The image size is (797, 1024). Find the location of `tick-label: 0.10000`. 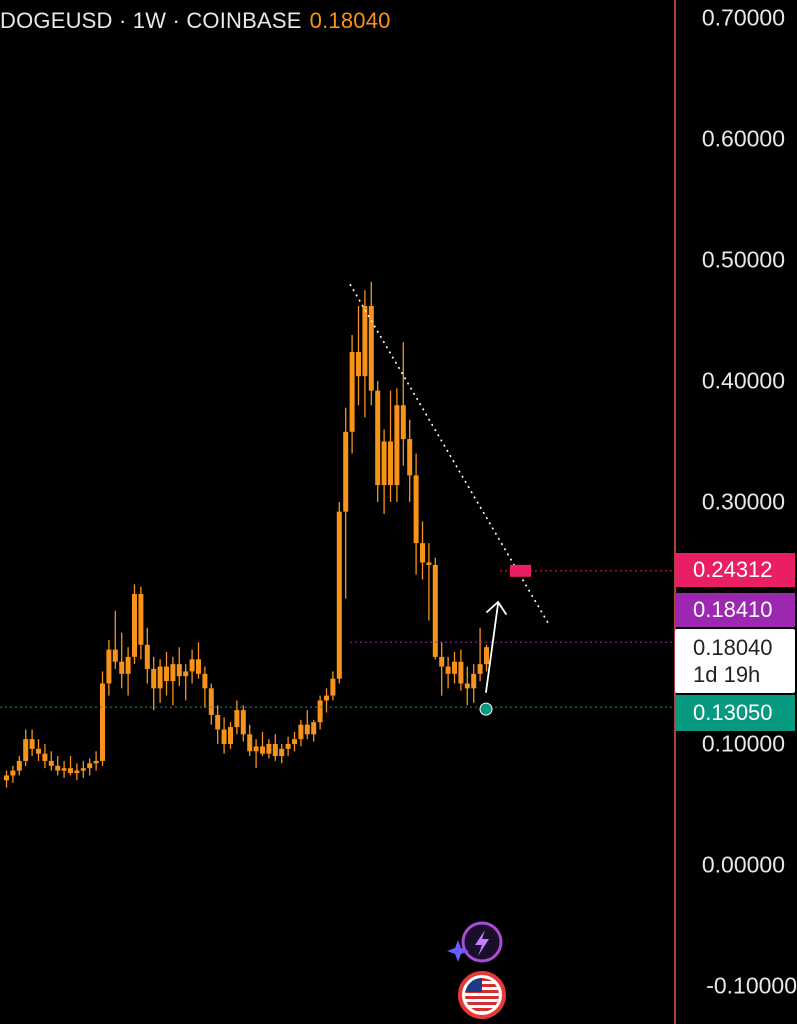

tick-label: 0.10000 is located at coordinates (743, 743).